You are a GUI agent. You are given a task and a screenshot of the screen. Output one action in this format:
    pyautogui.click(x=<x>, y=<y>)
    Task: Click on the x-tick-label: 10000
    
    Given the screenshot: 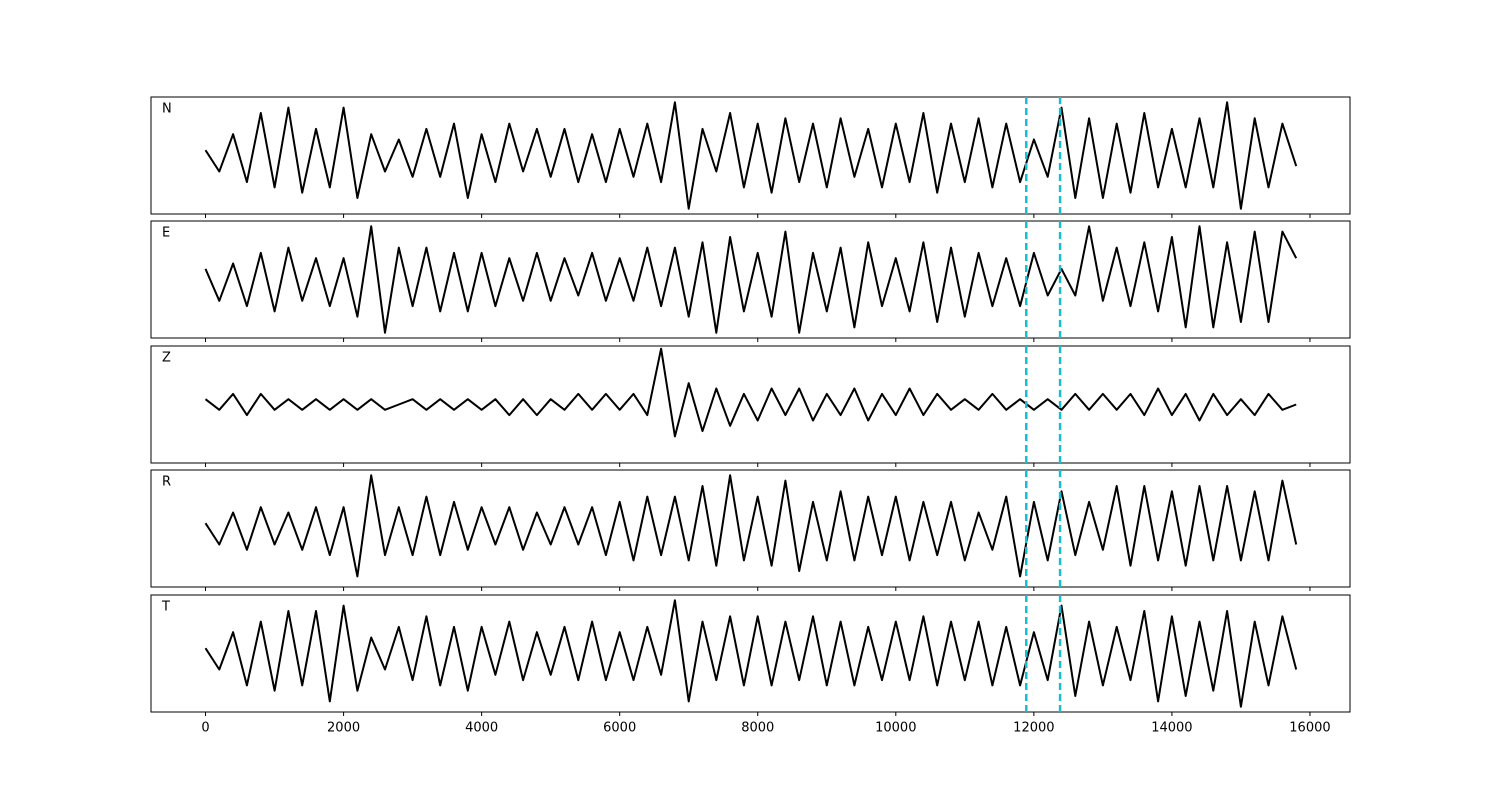 What is the action you would take?
    pyautogui.click(x=895, y=728)
    